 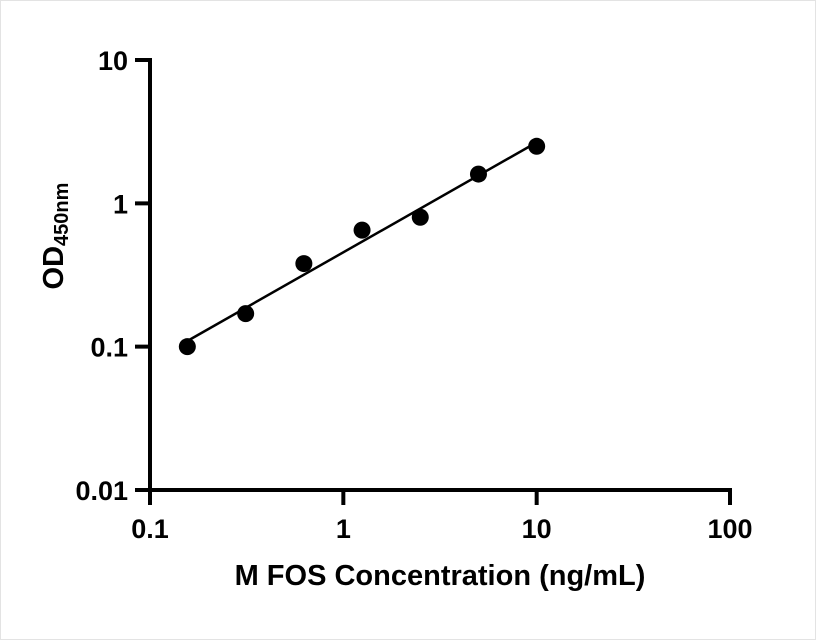 I want to click on x-tick-label: 100, so click(x=729, y=529).